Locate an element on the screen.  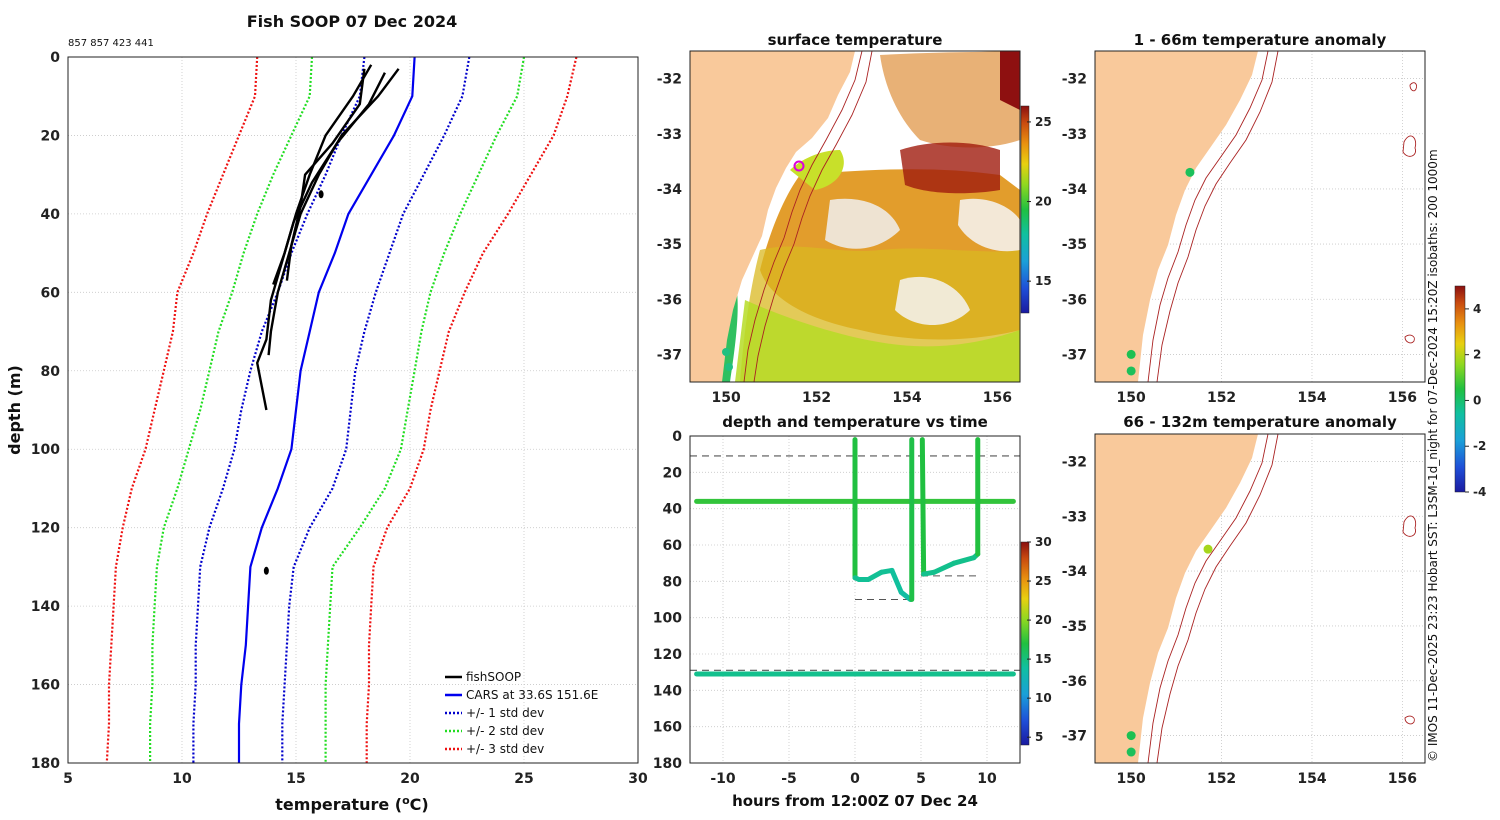
ts-ytick-label: 120 is located at coordinates (667, 655).